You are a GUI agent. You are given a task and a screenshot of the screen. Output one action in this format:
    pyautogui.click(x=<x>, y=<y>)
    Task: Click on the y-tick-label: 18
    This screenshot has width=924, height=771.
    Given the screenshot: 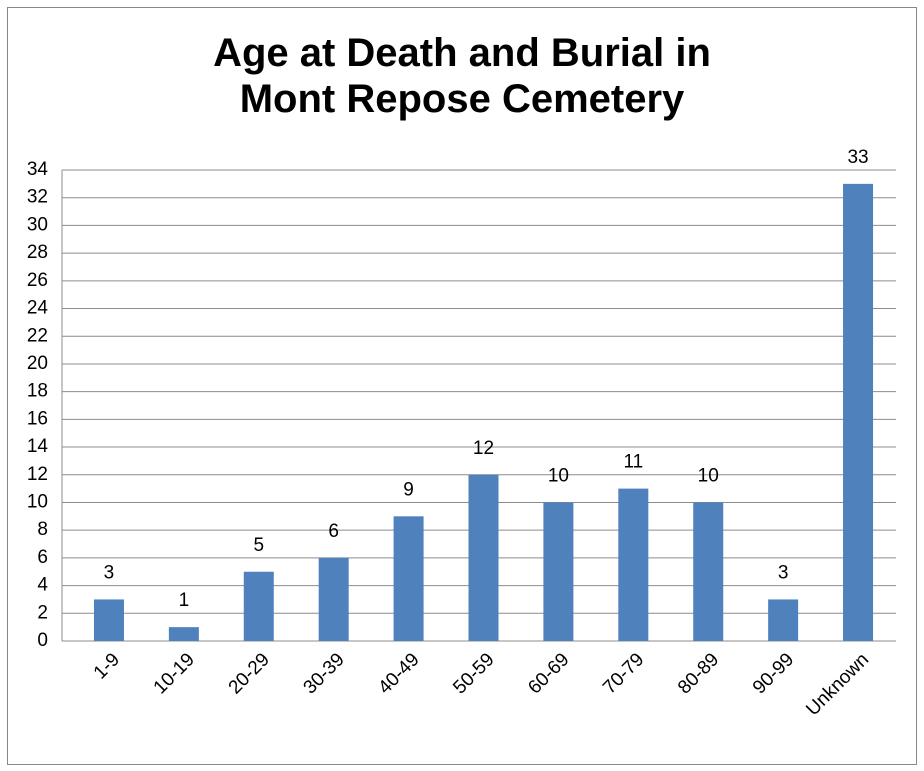 What is the action you would take?
    pyautogui.click(x=37, y=391)
    